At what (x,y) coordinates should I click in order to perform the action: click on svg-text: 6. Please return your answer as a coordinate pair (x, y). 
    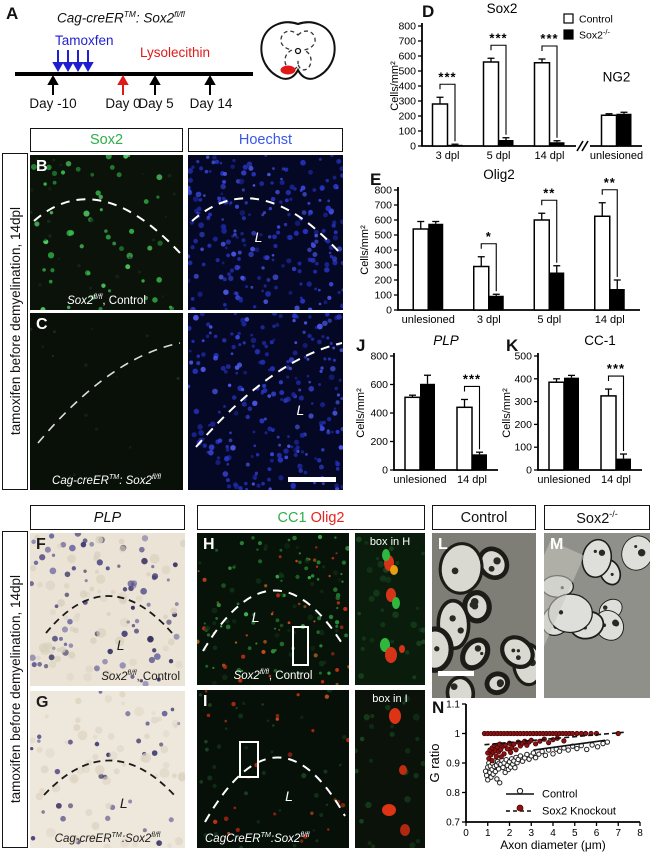
    Looking at the image, I should click on (597, 833).